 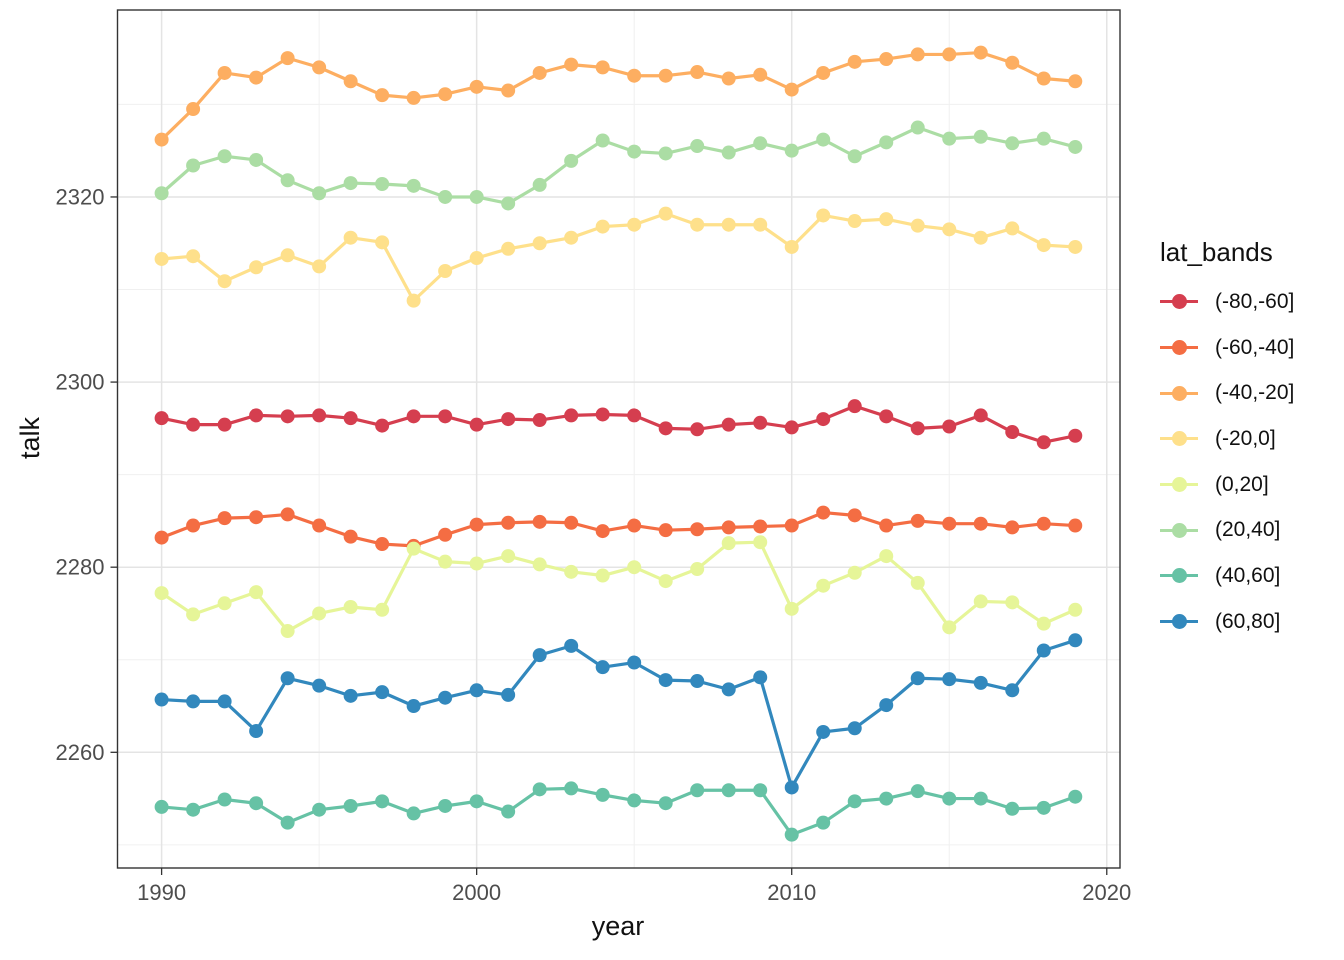 What do you see at coordinates (1255, 301) in the screenshot?
I see `legend-item-label: (-80,-60]` at bounding box center [1255, 301].